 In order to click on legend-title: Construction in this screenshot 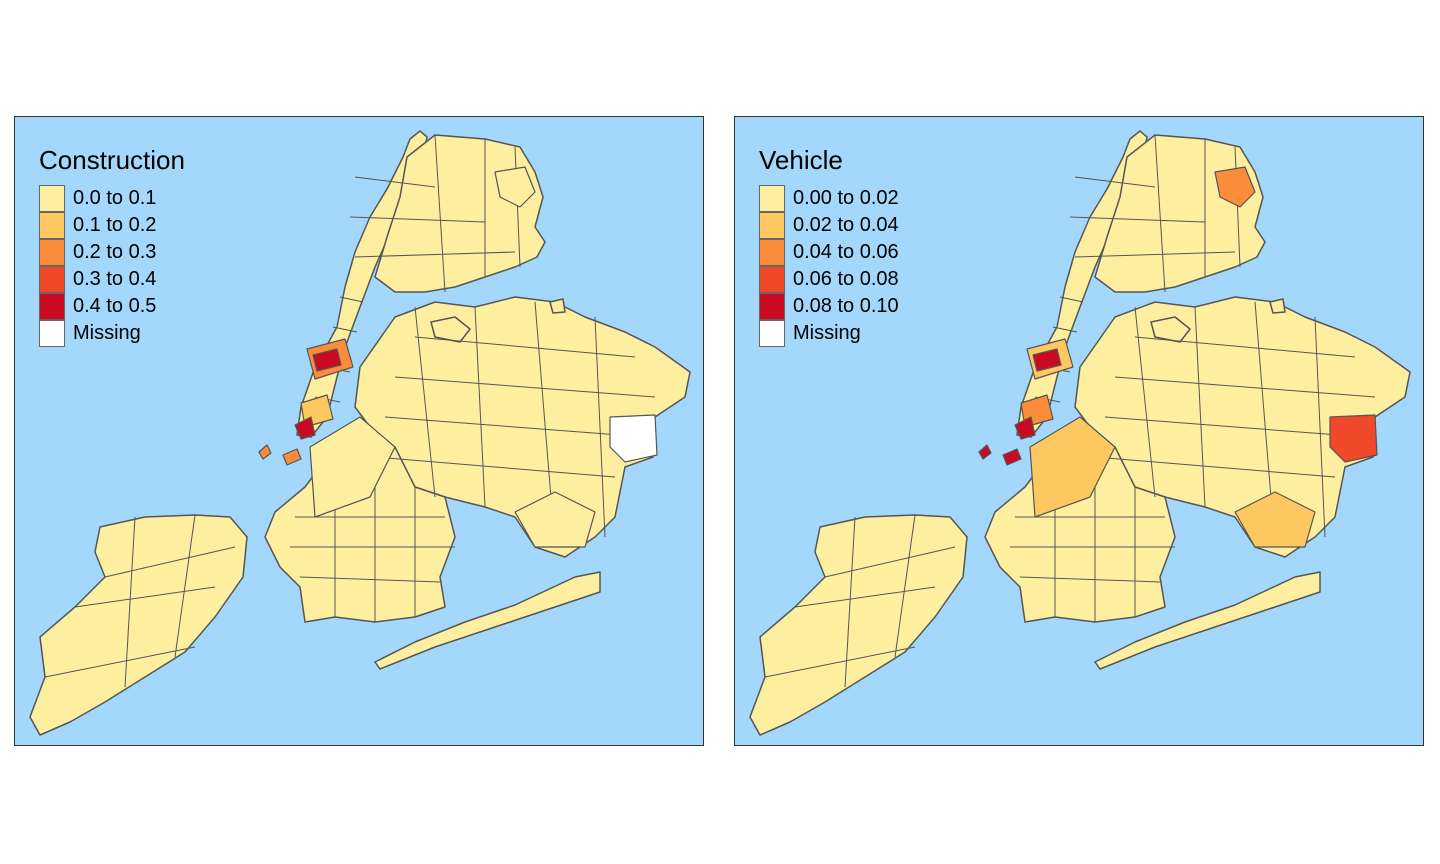, I will do `click(112, 160)`.